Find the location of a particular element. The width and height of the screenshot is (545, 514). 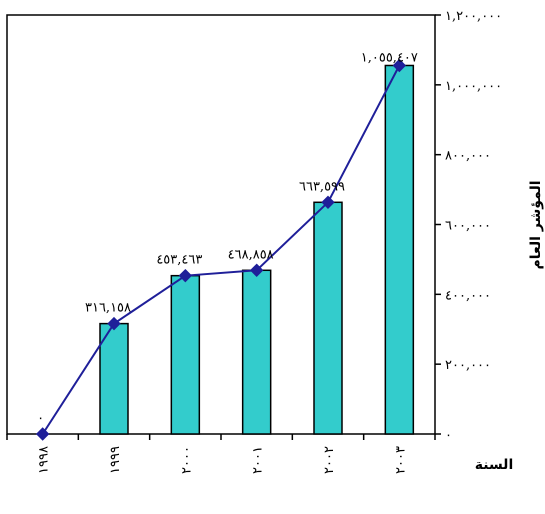

y-tick-label-6: ١,٢٠٠,٠٠٠ is located at coordinates (473, 16).